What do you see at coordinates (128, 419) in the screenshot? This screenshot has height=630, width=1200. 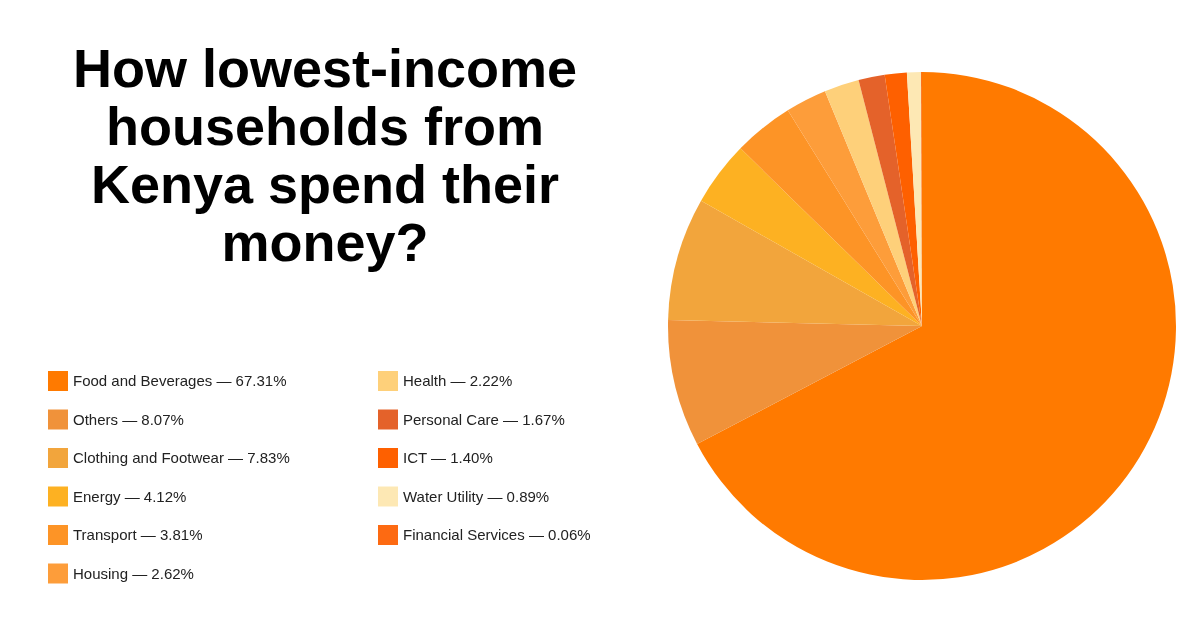 I see `legend-label: Others — 8.07%` at bounding box center [128, 419].